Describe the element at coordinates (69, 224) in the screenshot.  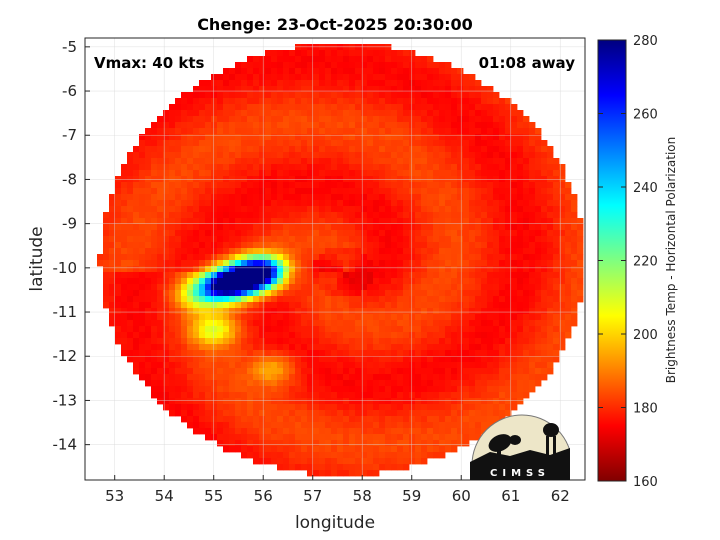
I see `y-tick-label: -9` at that location.